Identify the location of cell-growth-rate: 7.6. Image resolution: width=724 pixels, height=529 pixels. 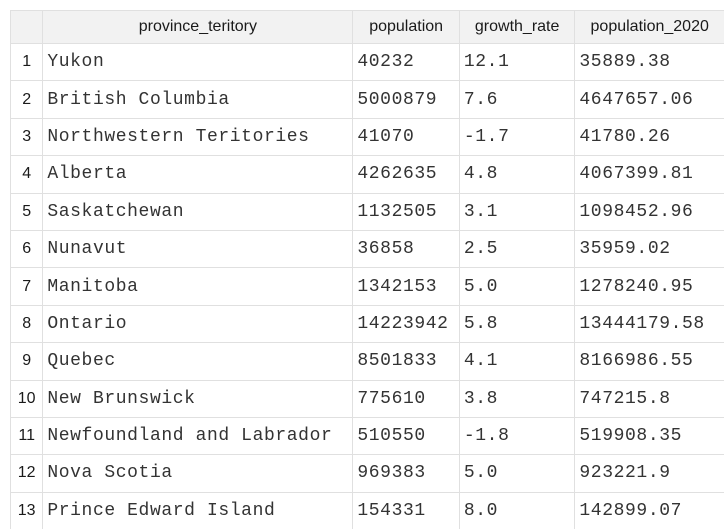
(517, 99).